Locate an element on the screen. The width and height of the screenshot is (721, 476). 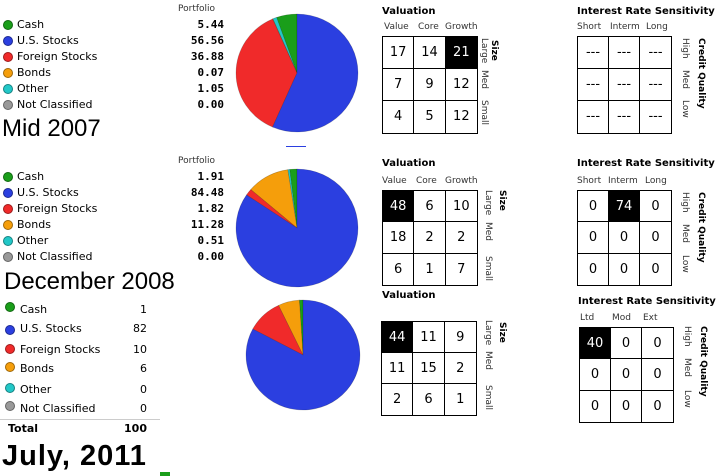
rate-grid: 0 74 0 0 0 0 0 0 0 is located at coordinates (624, 238).